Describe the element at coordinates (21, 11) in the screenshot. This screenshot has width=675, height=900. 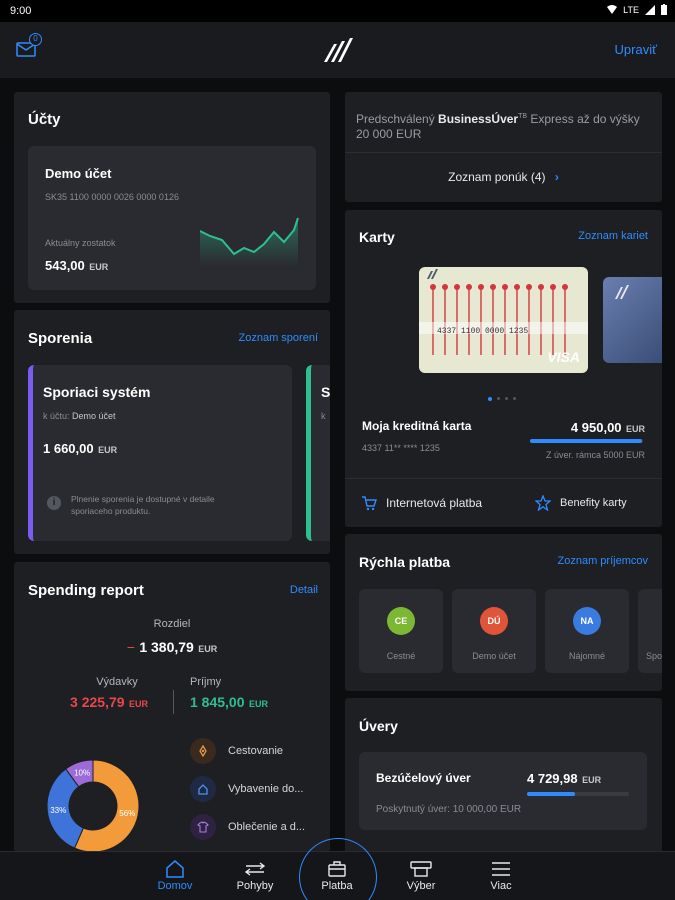
I see `status-time: 9:00` at that location.